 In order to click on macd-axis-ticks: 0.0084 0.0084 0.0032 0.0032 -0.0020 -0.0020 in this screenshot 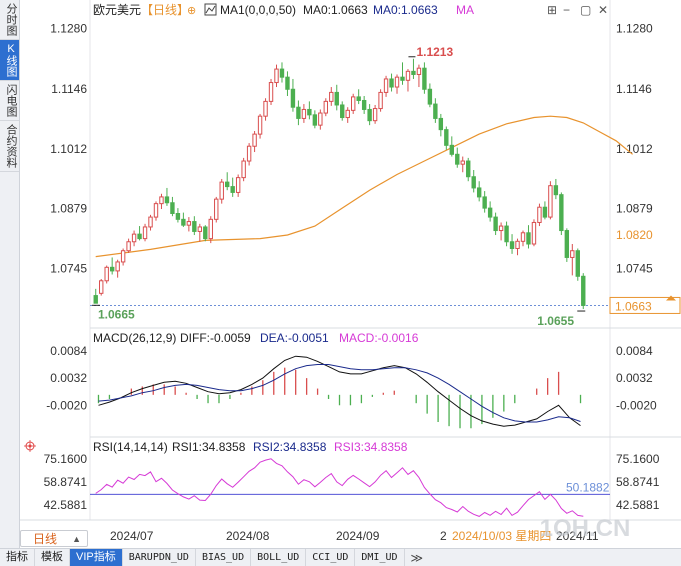, I will do `click(351, 378)`.